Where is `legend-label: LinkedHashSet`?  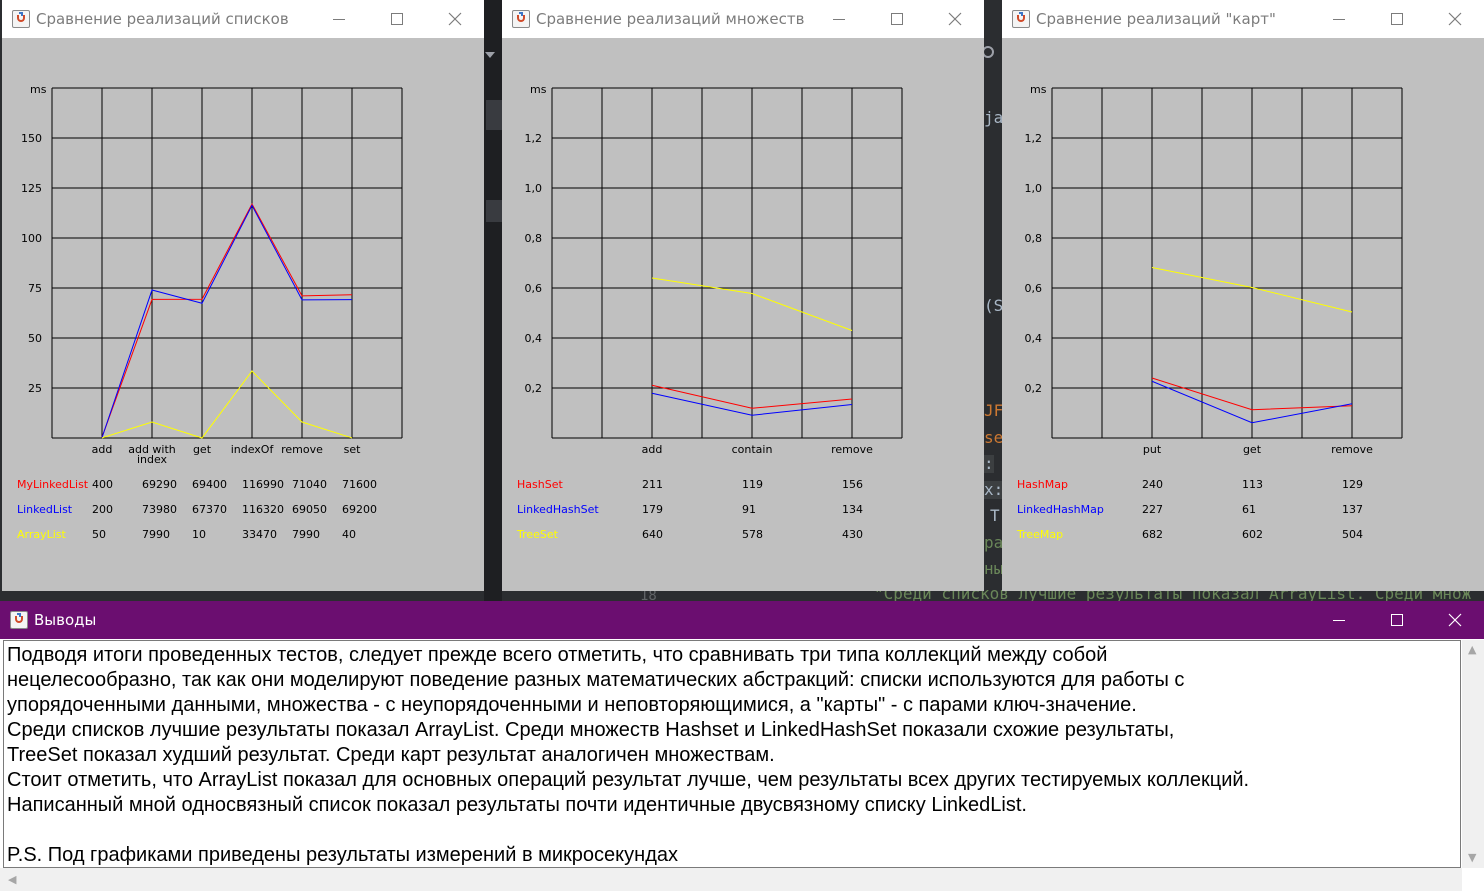 legend-label: LinkedHashSet is located at coordinates (558, 509).